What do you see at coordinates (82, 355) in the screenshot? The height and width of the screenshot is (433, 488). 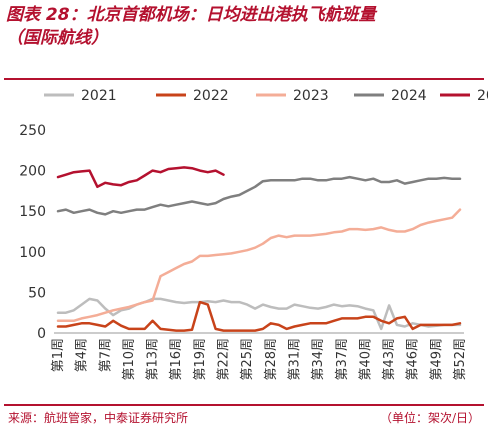 I see `x-tick-label: 第4周` at bounding box center [82, 355].